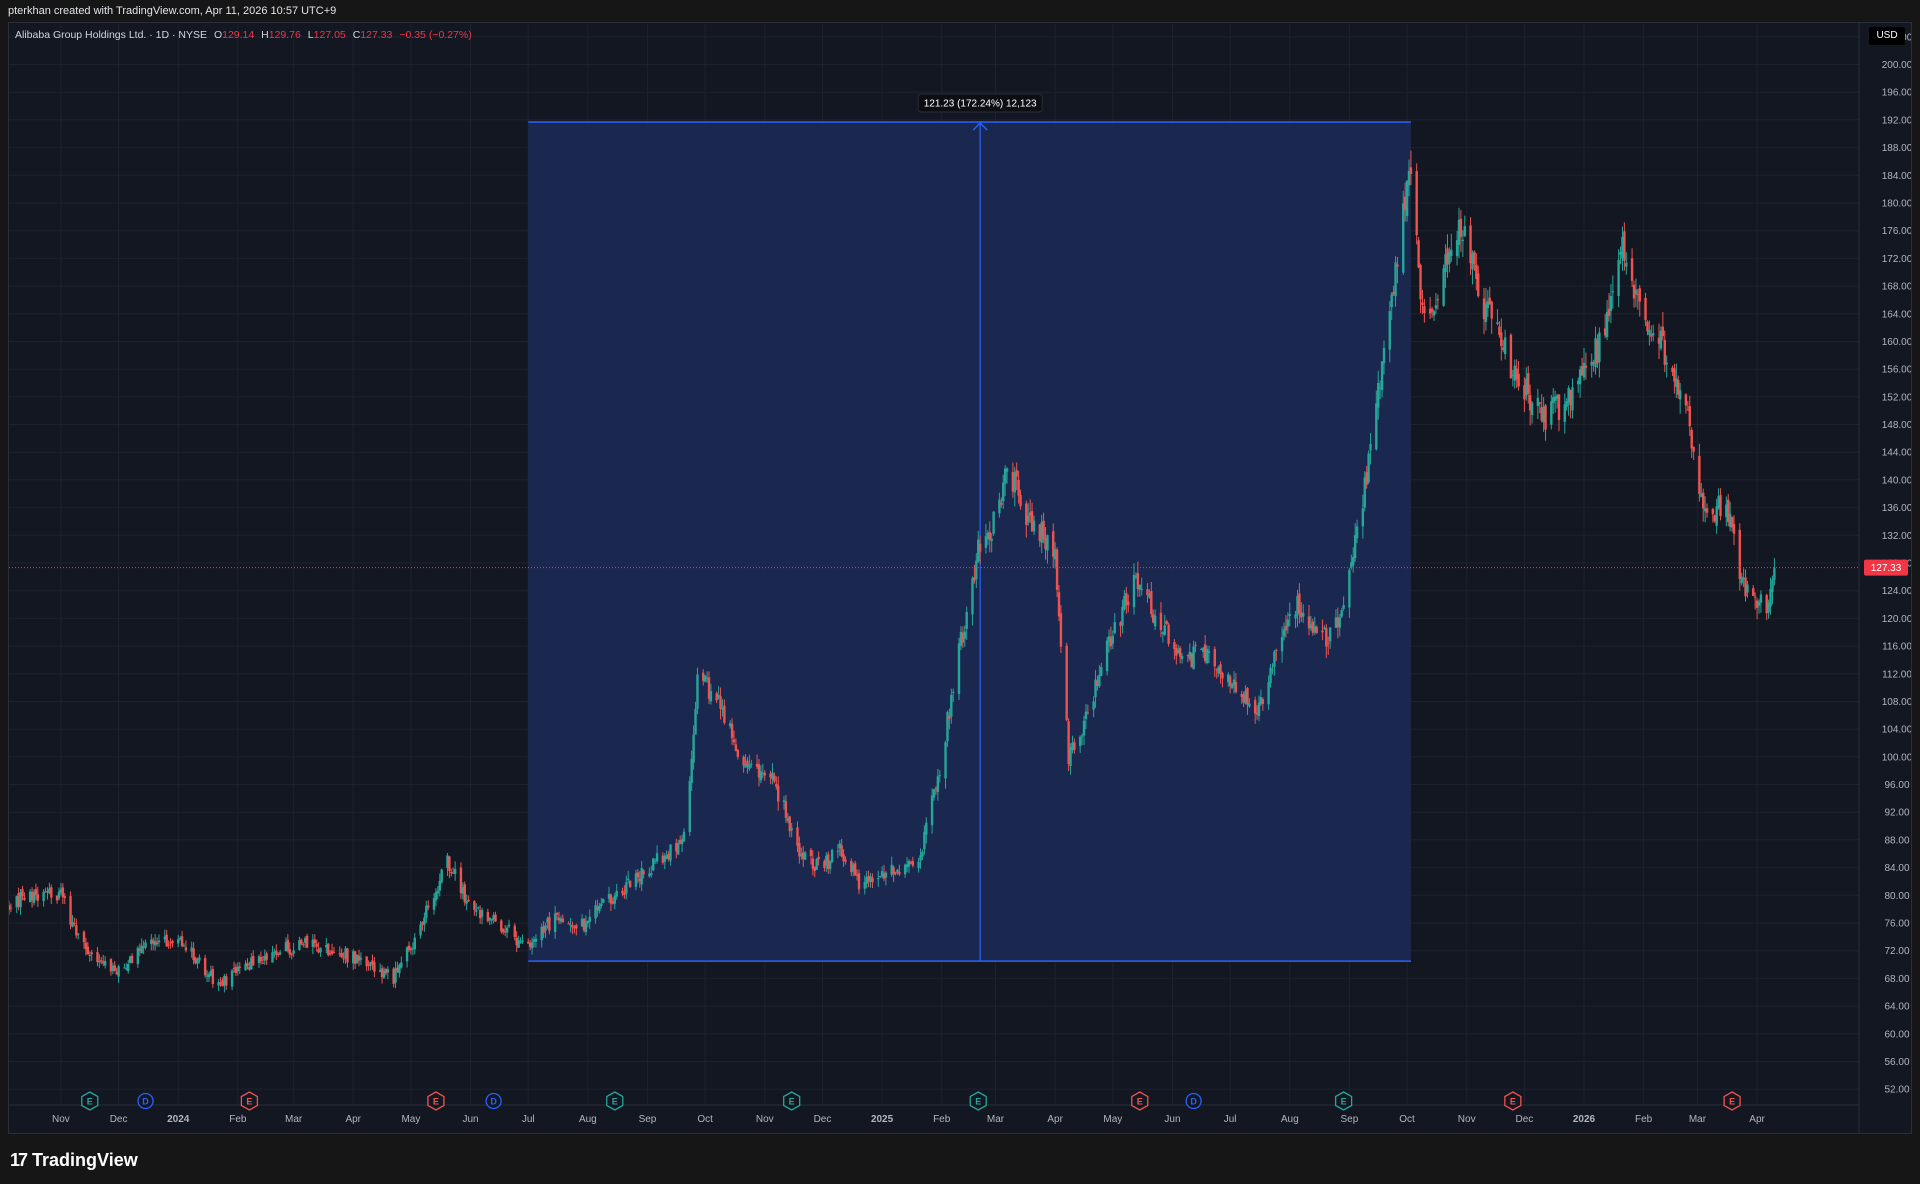  I want to click on y-tick-label: 68.00, so click(1896, 979).